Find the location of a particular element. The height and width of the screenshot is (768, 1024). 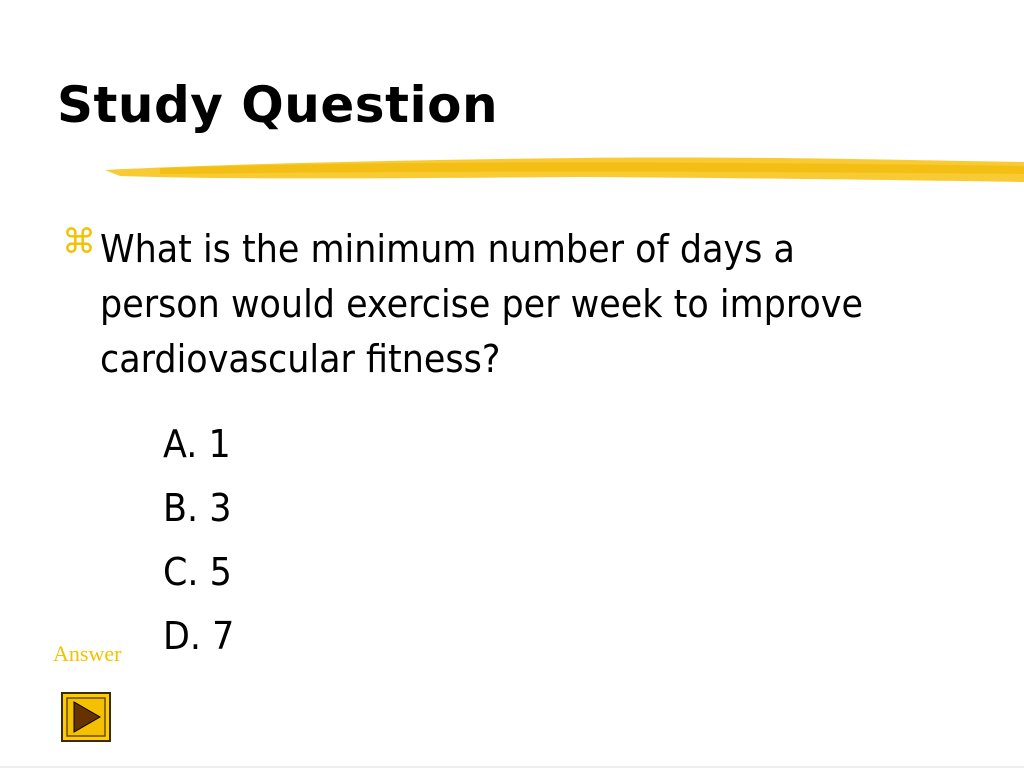

play-button is located at coordinates (86, 717).